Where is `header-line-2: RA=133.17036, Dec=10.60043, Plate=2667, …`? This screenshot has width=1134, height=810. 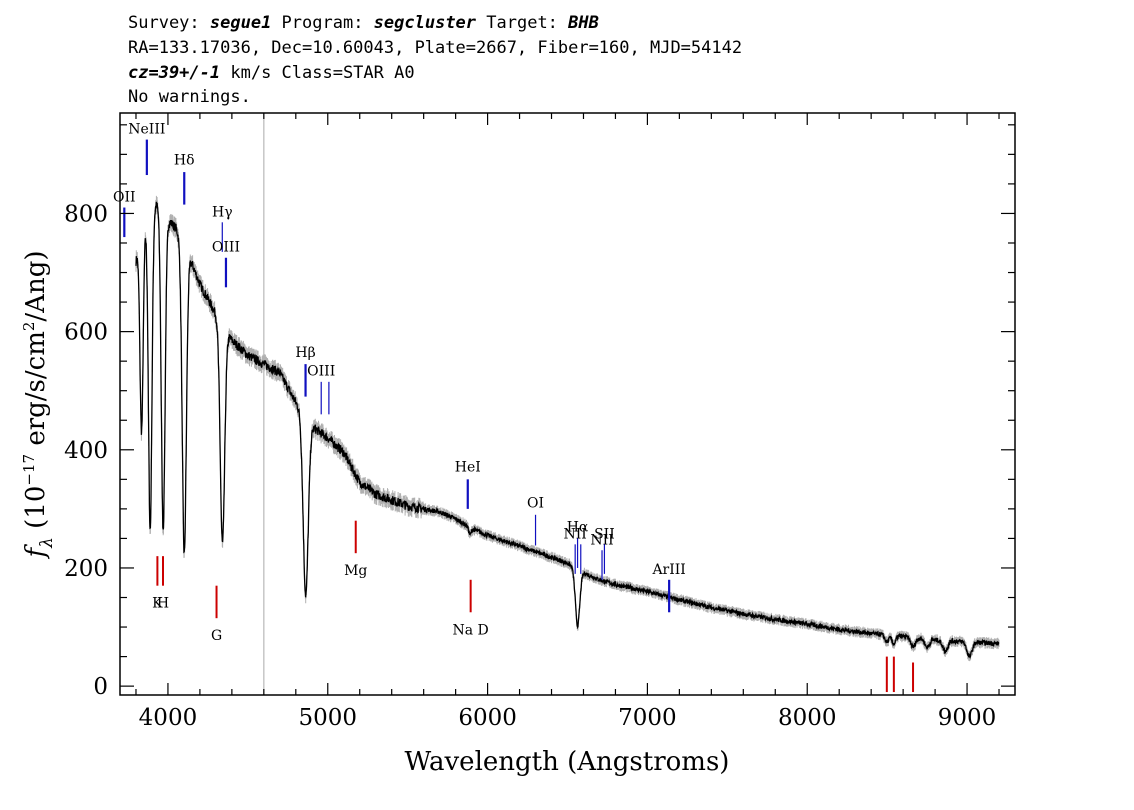
header-line-2: RA=133.17036, Dec=10.60043, Plate=2667, … is located at coordinates (435, 48).